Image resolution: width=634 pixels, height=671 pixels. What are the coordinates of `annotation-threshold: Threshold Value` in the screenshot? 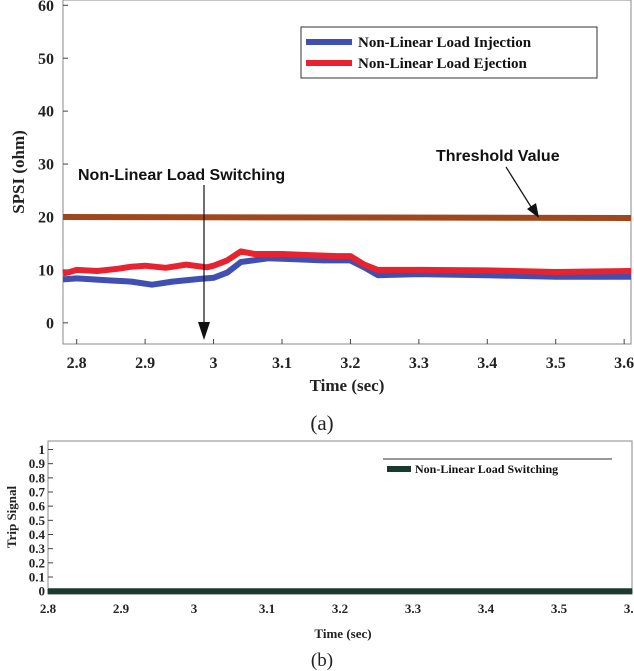 It's located at (498, 156).